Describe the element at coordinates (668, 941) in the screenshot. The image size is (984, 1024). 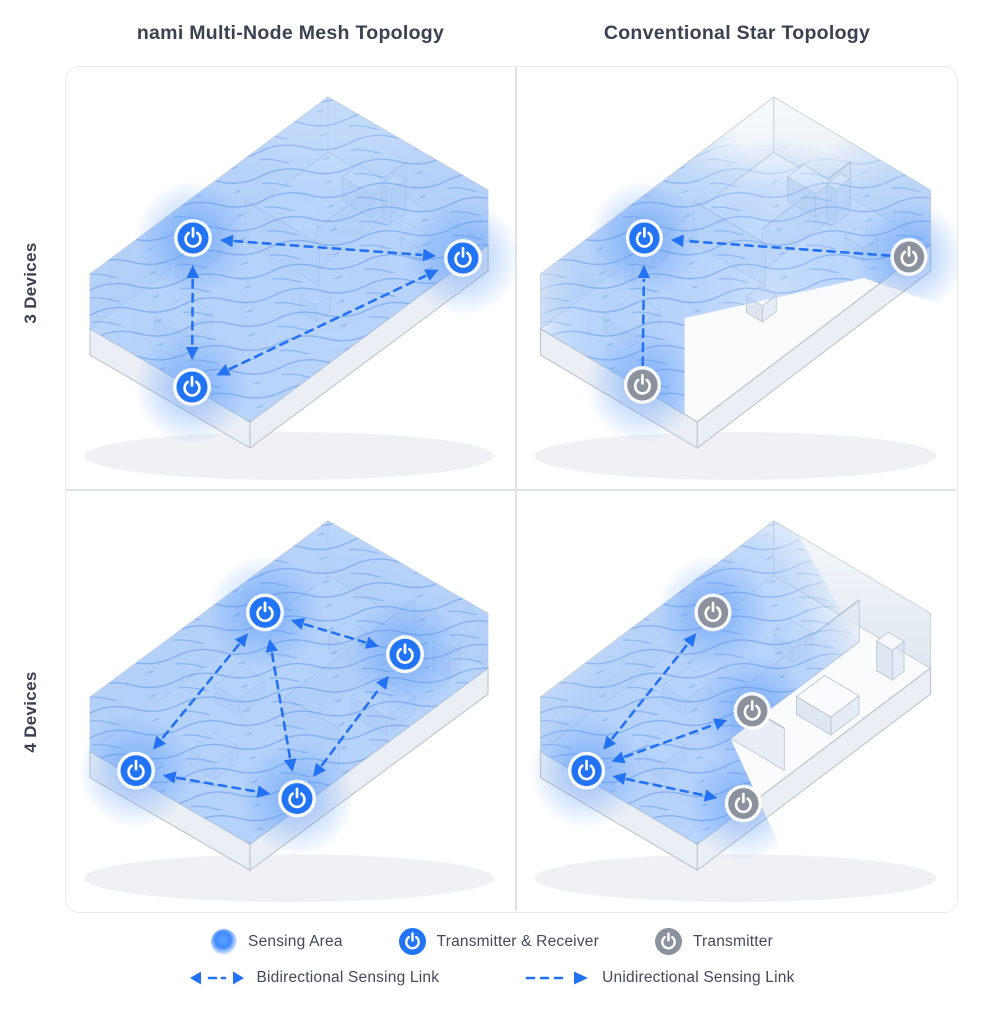
I see `transmitter-icon` at that location.